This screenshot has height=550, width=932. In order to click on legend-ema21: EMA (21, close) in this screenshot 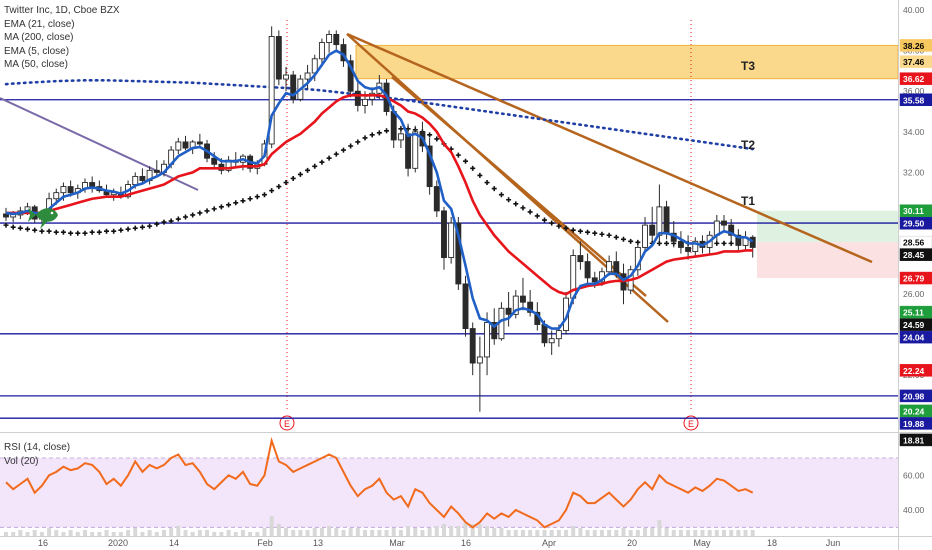, I will do `click(39, 24)`.